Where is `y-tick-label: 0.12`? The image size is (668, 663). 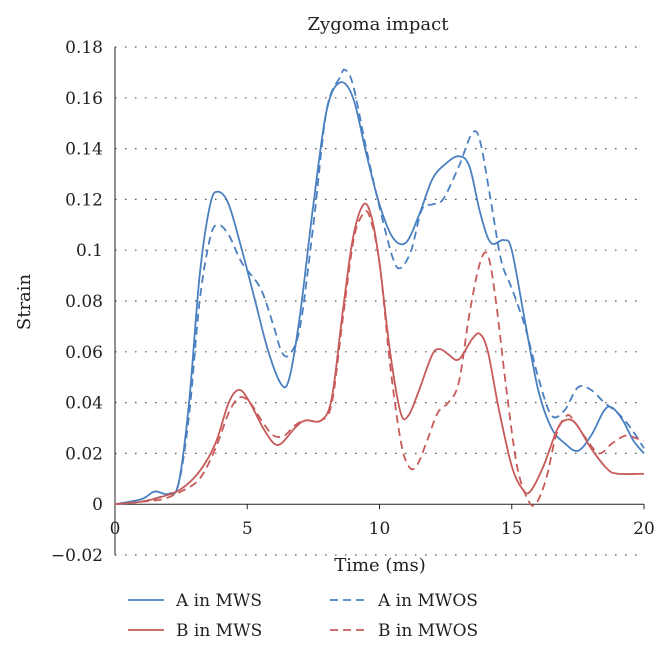
y-tick-label: 0.12 is located at coordinates (84, 200).